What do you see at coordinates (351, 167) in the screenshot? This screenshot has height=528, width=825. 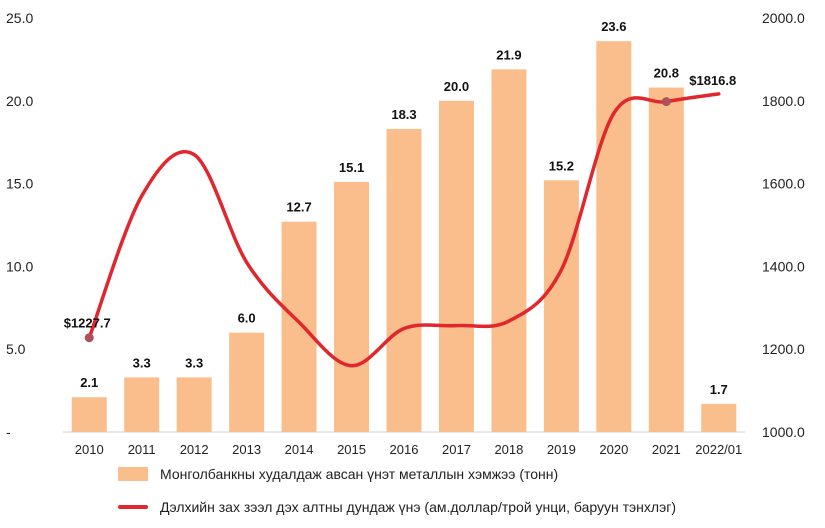 I see `bar-data-label: 15.1` at bounding box center [351, 167].